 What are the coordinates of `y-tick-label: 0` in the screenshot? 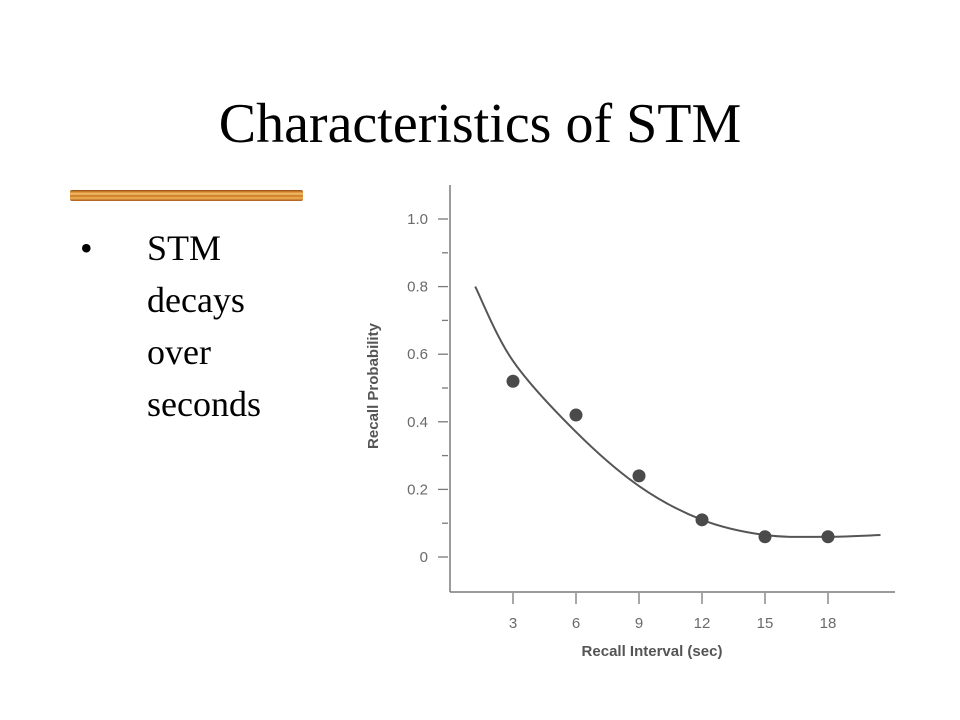 It's located at (424, 557).